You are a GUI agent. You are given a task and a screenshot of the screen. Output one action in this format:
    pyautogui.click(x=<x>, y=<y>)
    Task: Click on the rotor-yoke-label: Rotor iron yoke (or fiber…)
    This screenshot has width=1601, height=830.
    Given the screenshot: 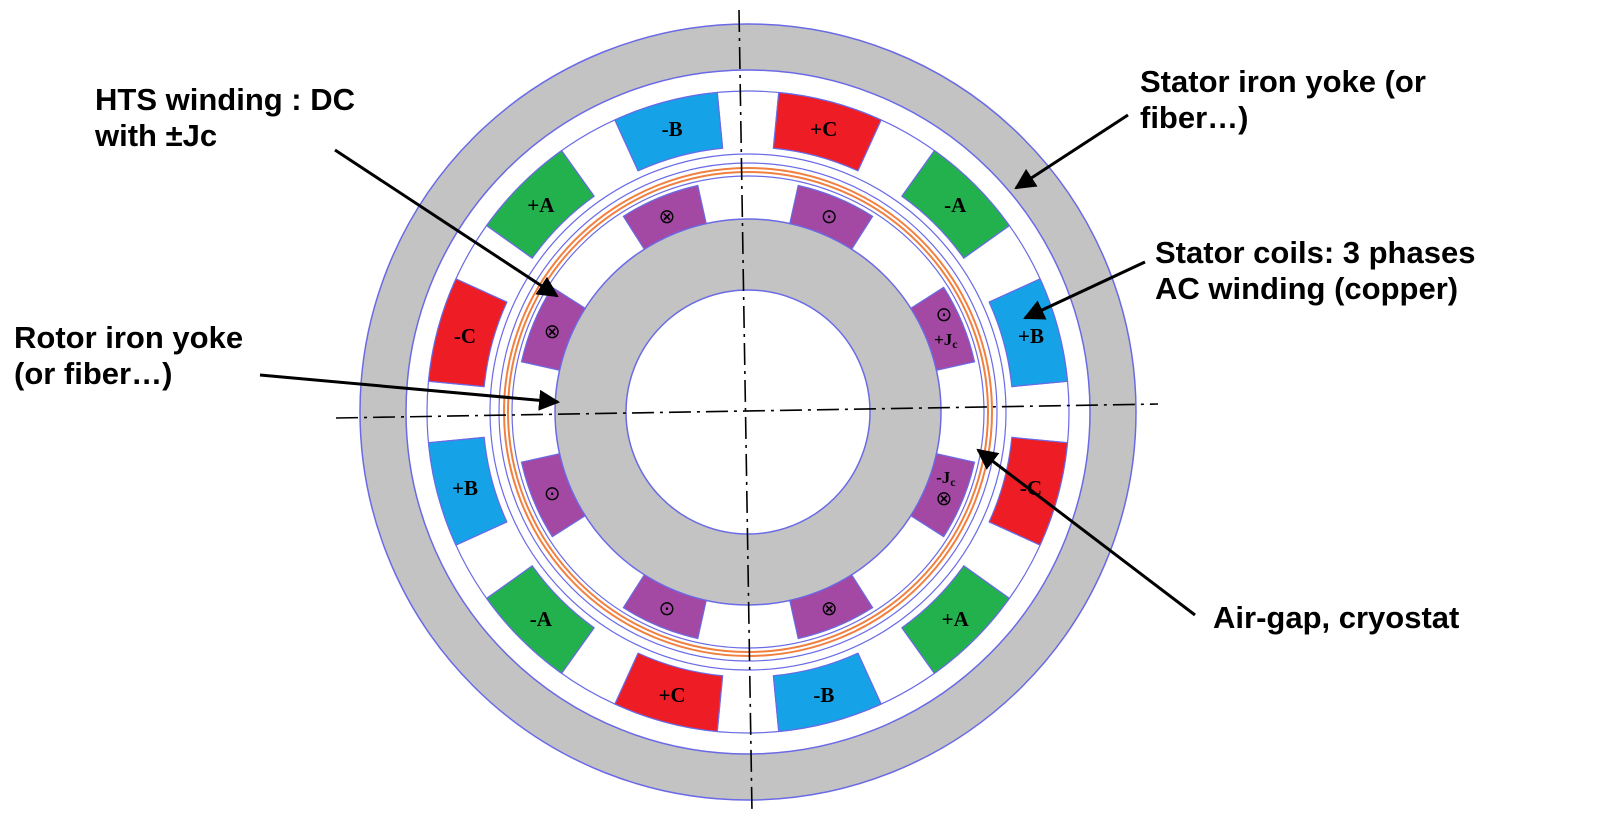 What is the action you would take?
    pyautogui.click(x=128, y=356)
    